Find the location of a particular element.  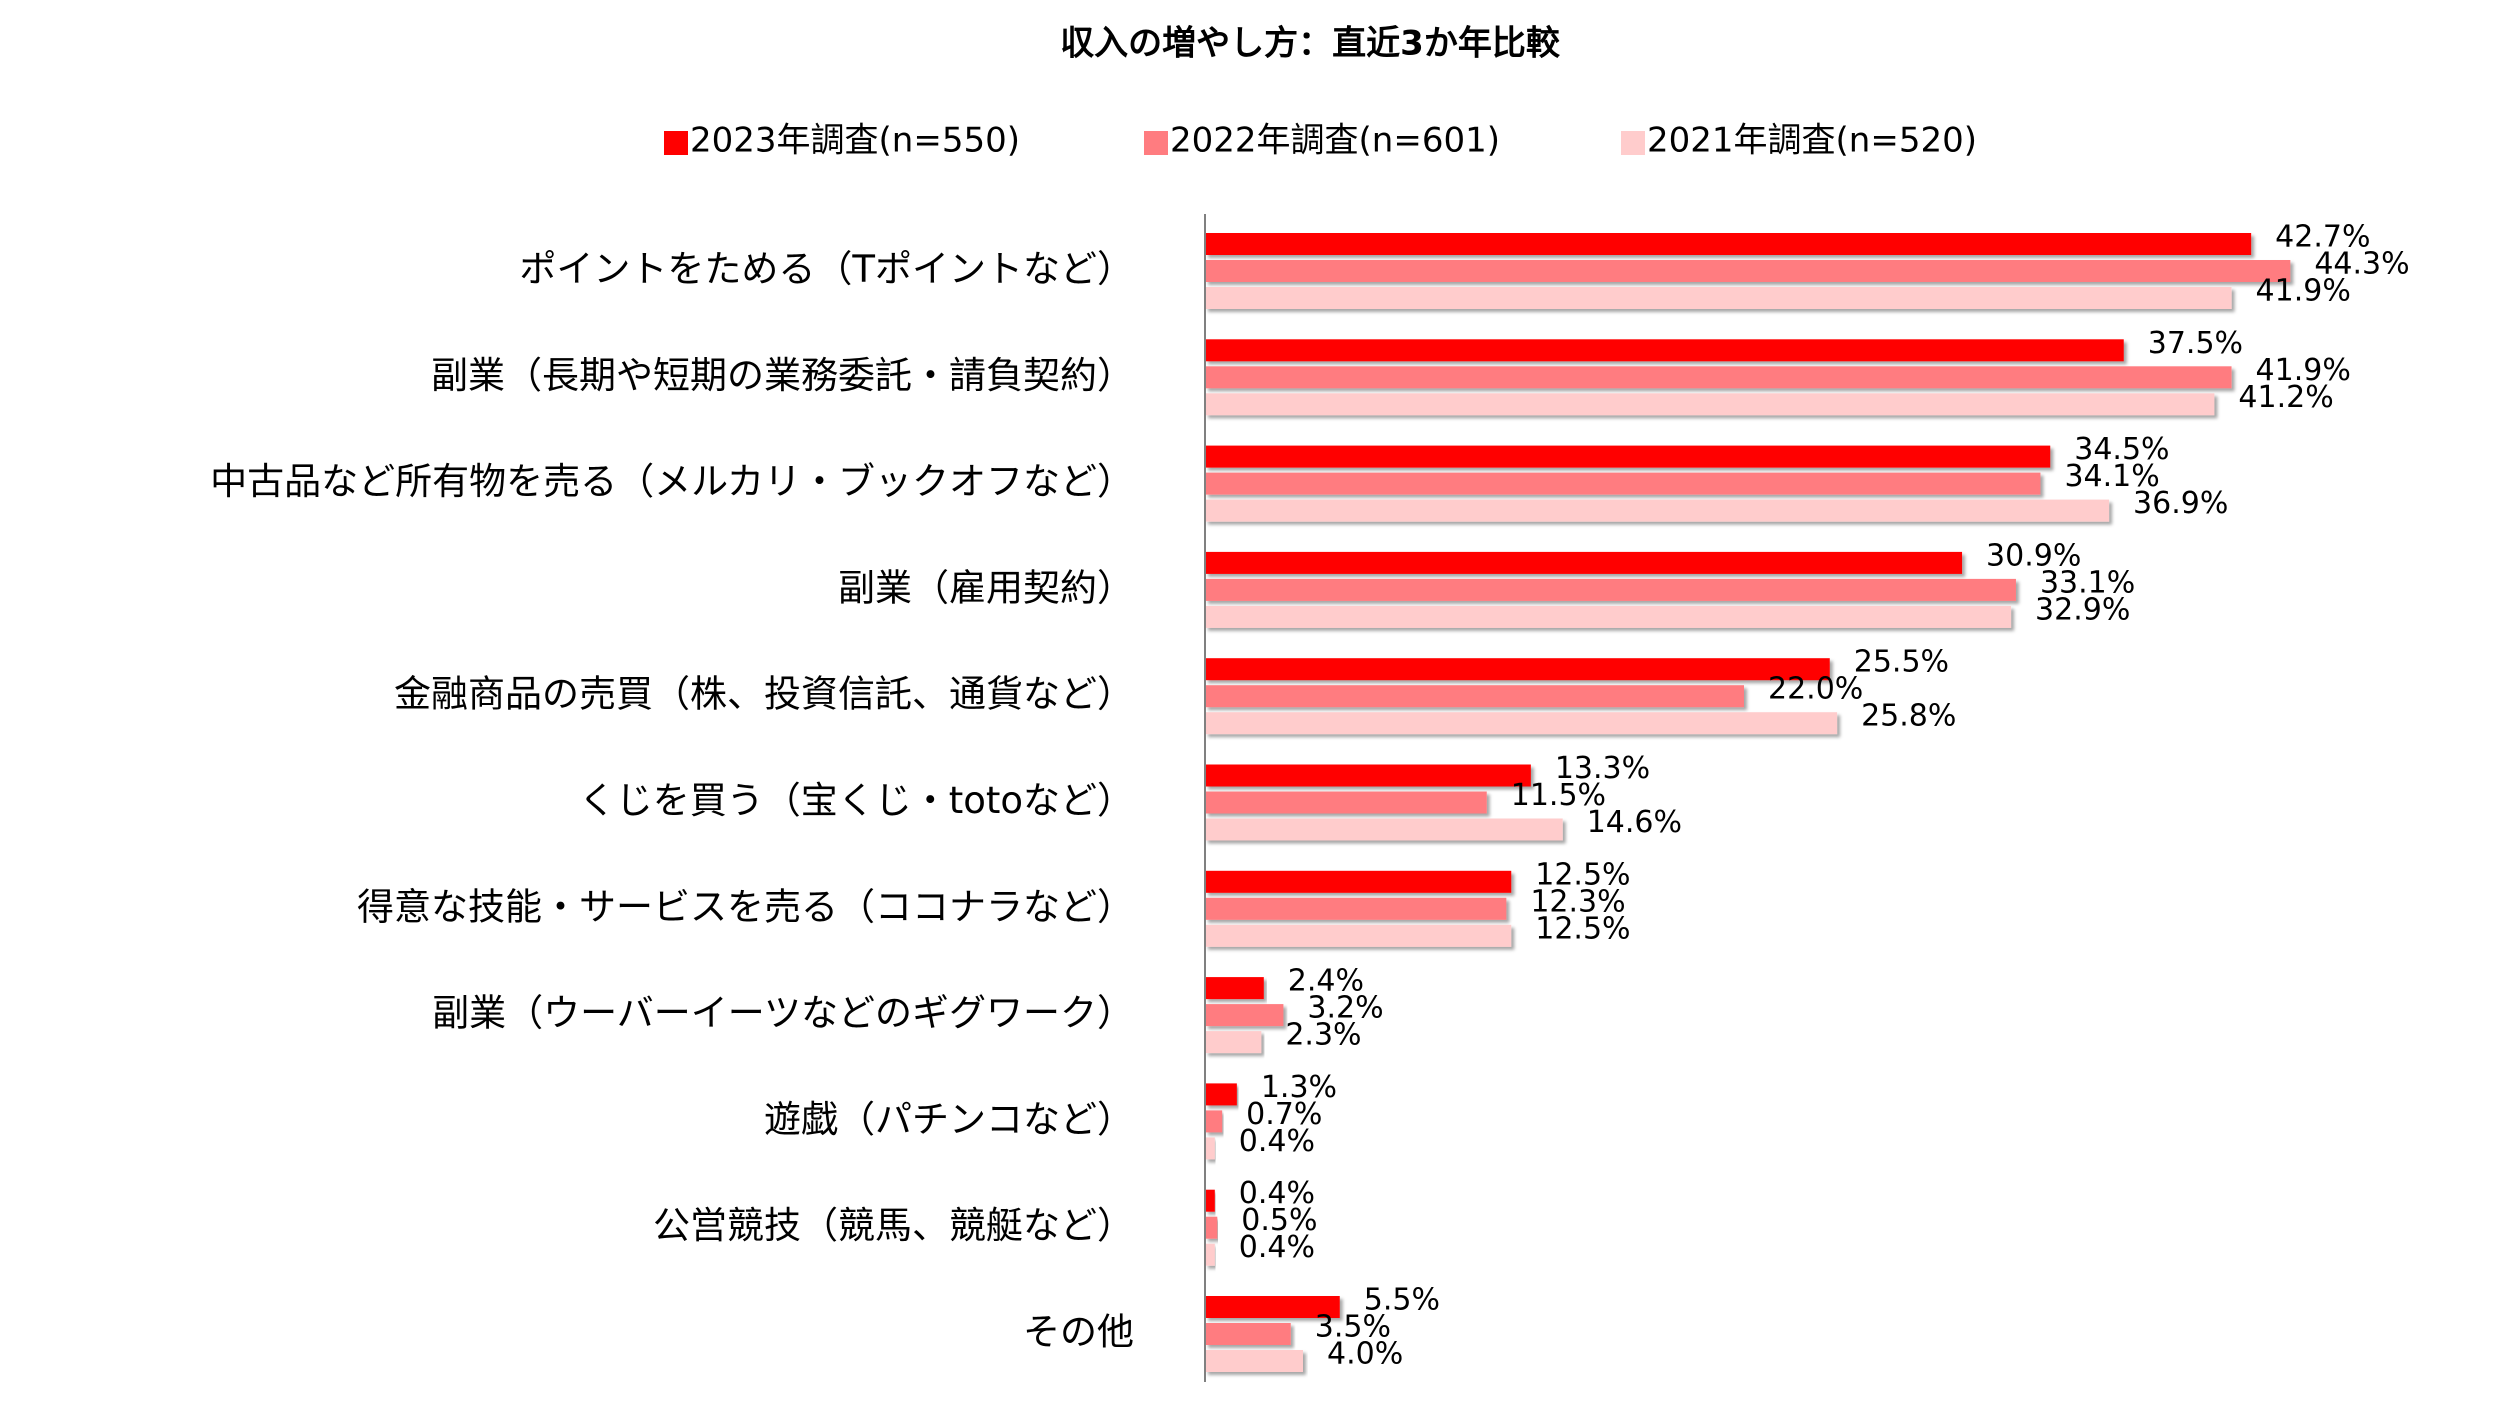

value-label: 2.3% is located at coordinates (1323, 1035).